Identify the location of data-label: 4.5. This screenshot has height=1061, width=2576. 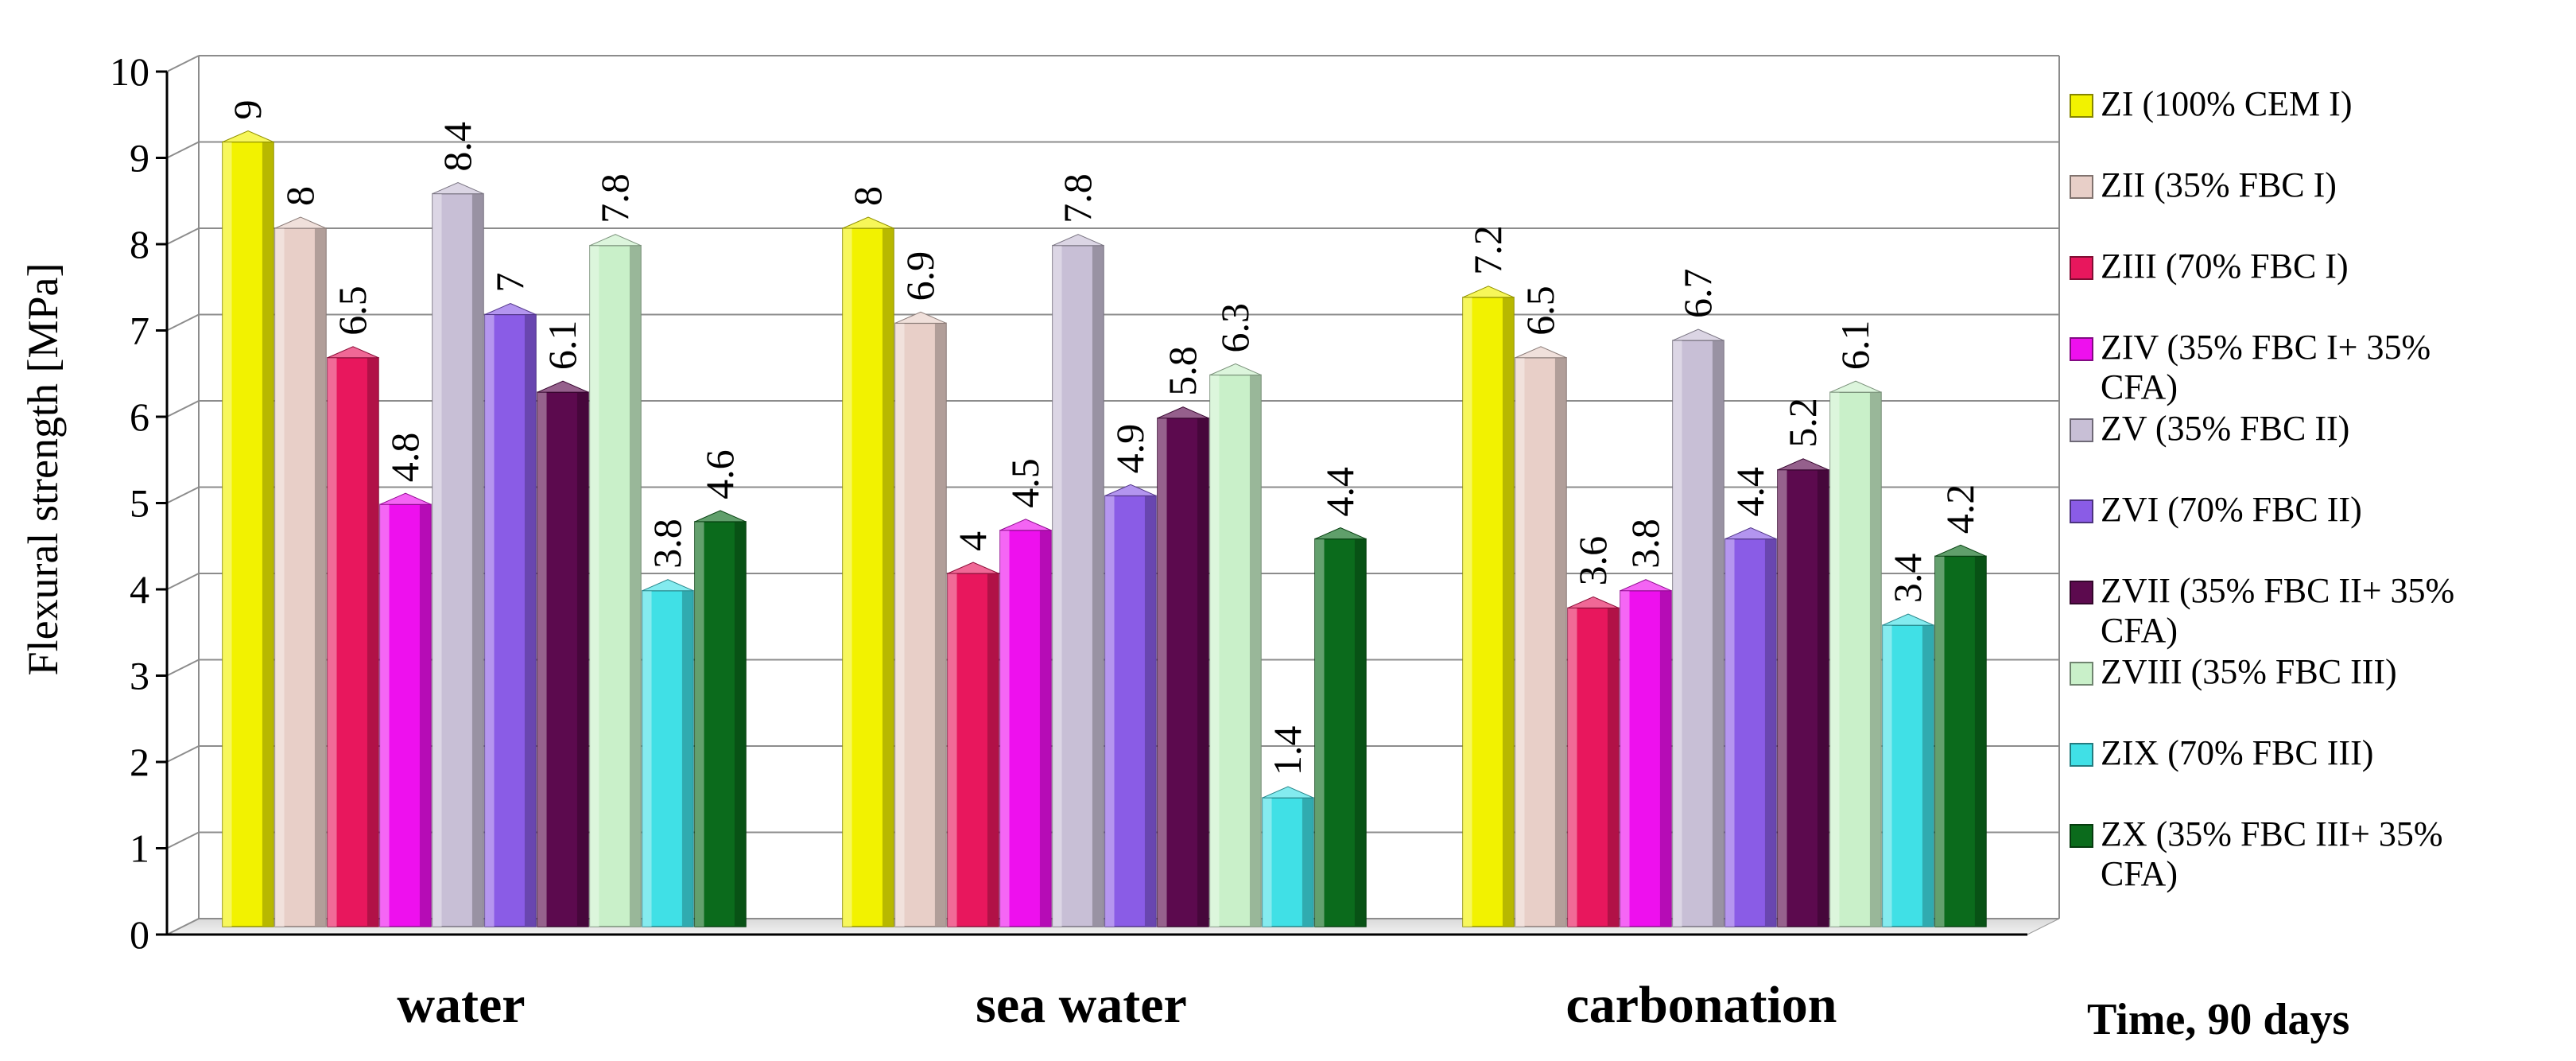
(1025, 483).